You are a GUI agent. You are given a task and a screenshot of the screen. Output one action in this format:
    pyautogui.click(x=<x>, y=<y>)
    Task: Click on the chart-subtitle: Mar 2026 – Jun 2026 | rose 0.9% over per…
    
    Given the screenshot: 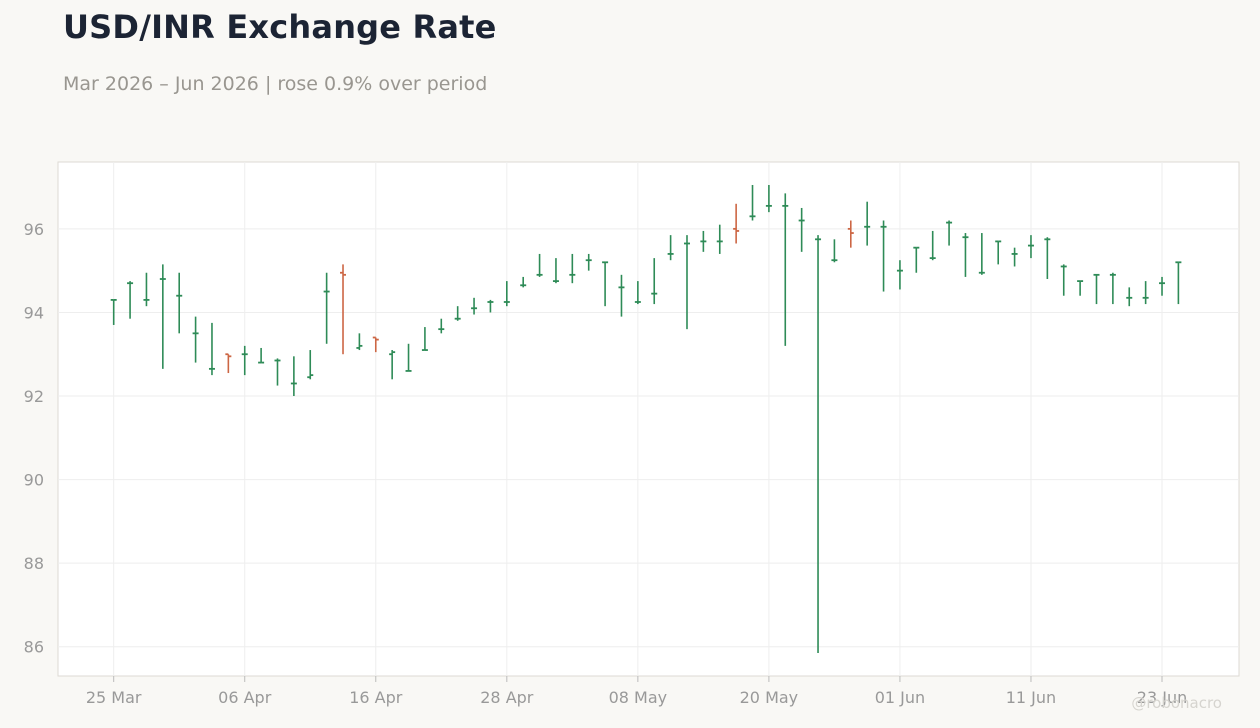 What is the action you would take?
    pyautogui.click(x=275, y=84)
    